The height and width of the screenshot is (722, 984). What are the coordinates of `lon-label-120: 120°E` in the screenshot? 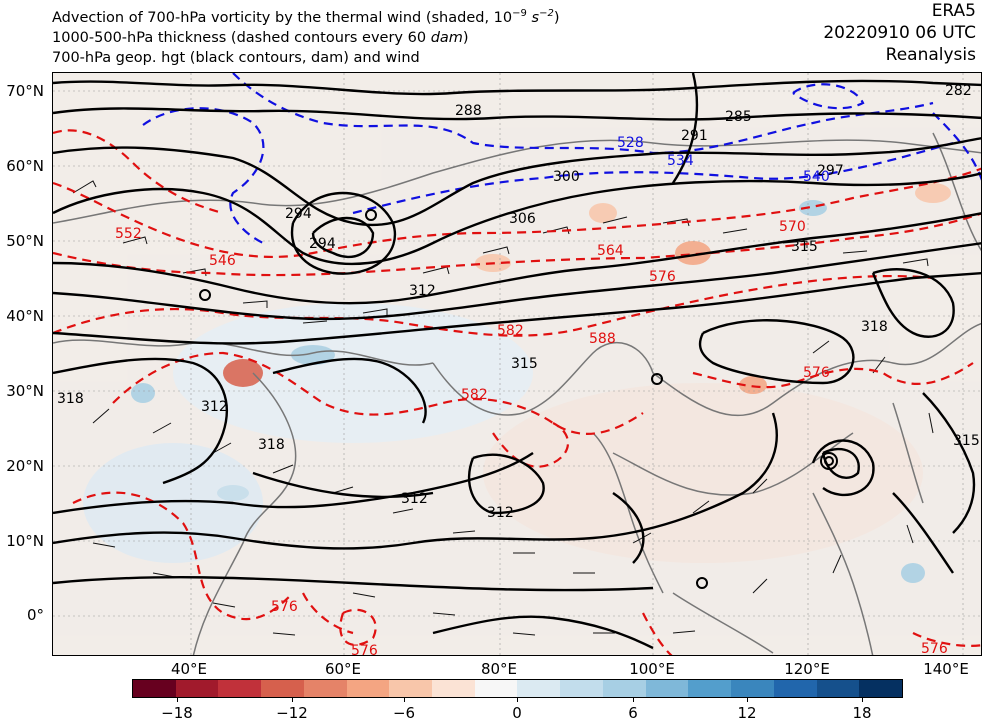 It's located at (807, 669).